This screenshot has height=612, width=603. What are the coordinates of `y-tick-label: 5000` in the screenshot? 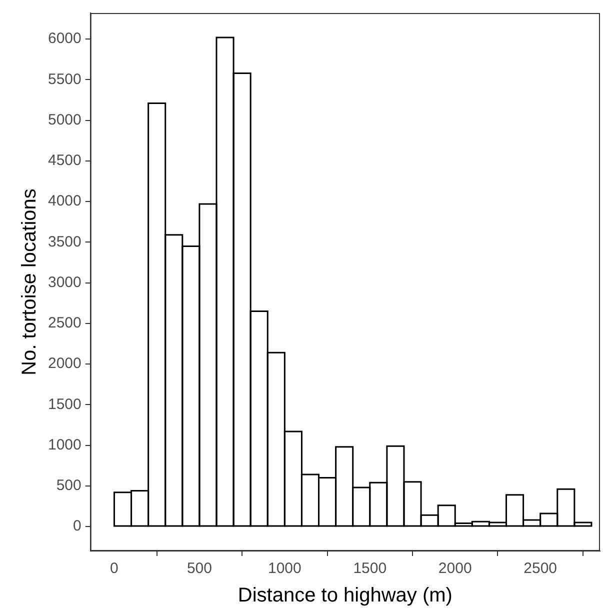 It's located at (65, 119).